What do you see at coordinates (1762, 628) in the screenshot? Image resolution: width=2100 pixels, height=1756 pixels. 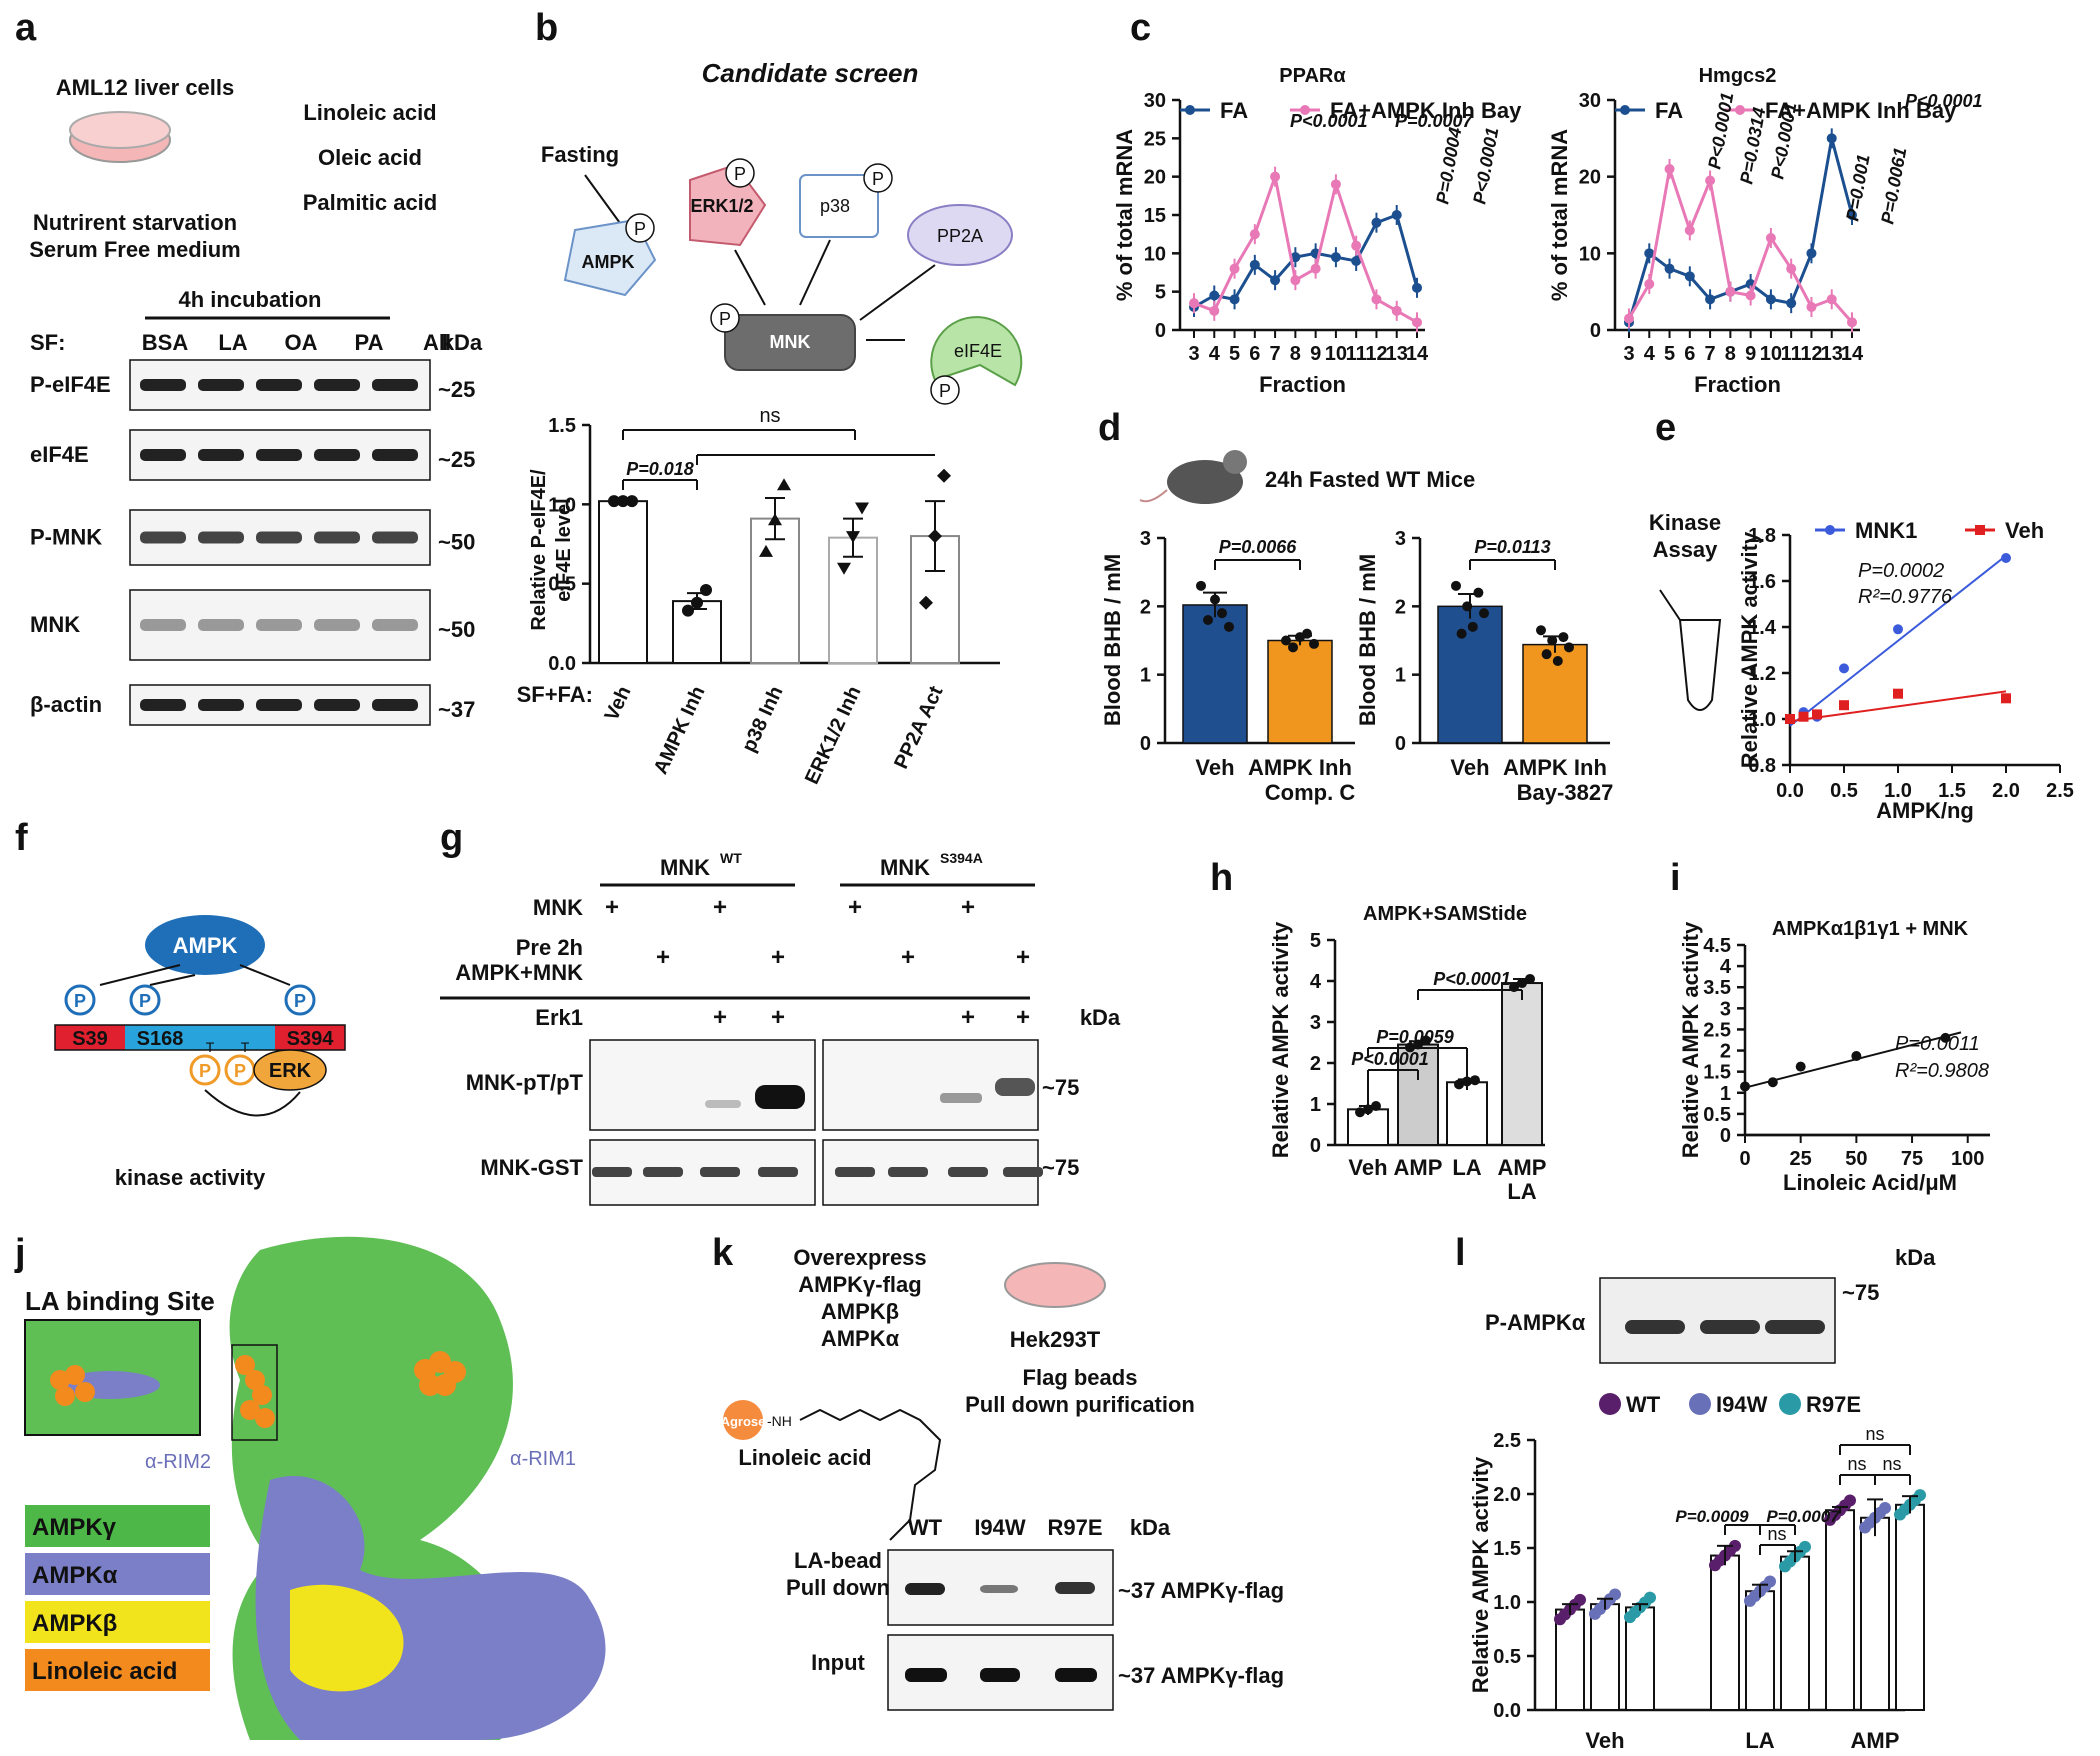 I see `y-tick-label: 1.4` at bounding box center [1762, 628].